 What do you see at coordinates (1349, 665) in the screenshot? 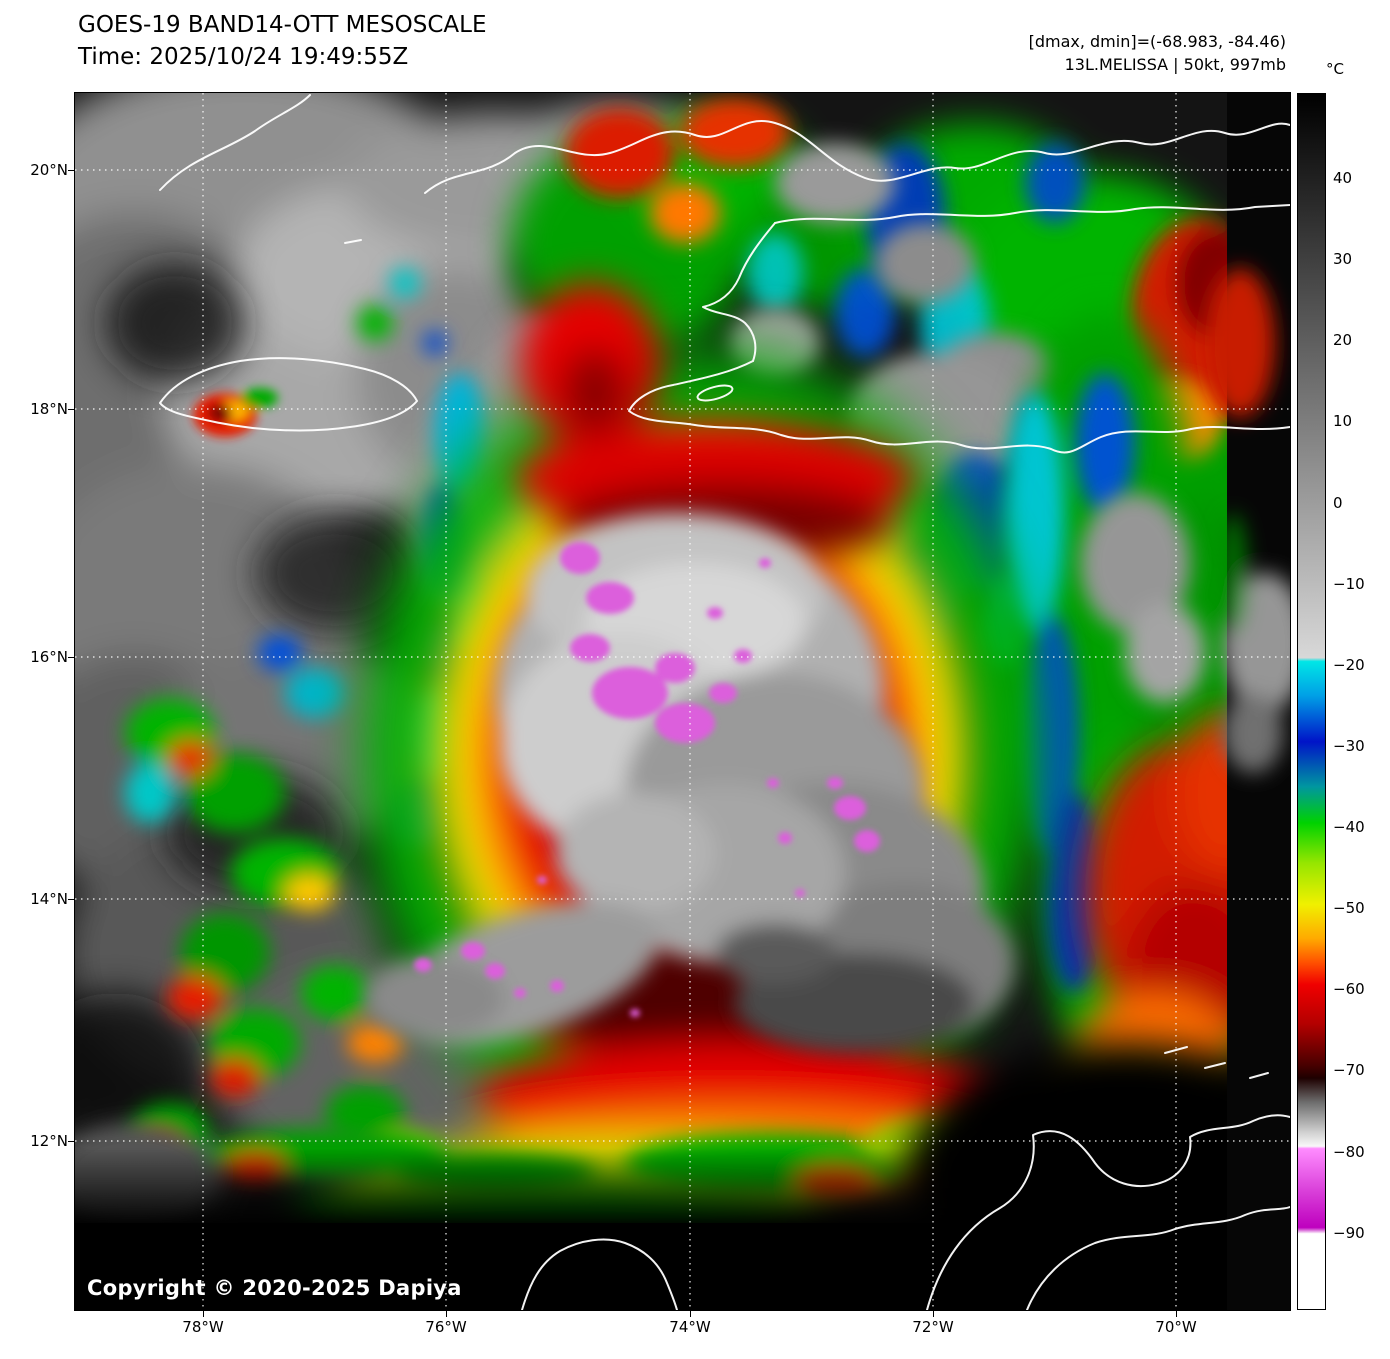
I see `colorbar-tick-m20: −20` at bounding box center [1349, 665].